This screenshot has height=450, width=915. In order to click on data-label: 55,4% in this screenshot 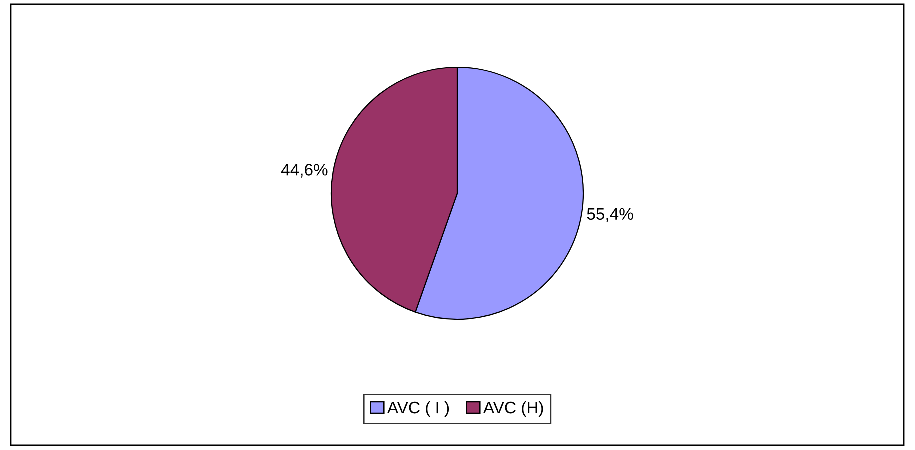, I will do `click(610, 215)`.